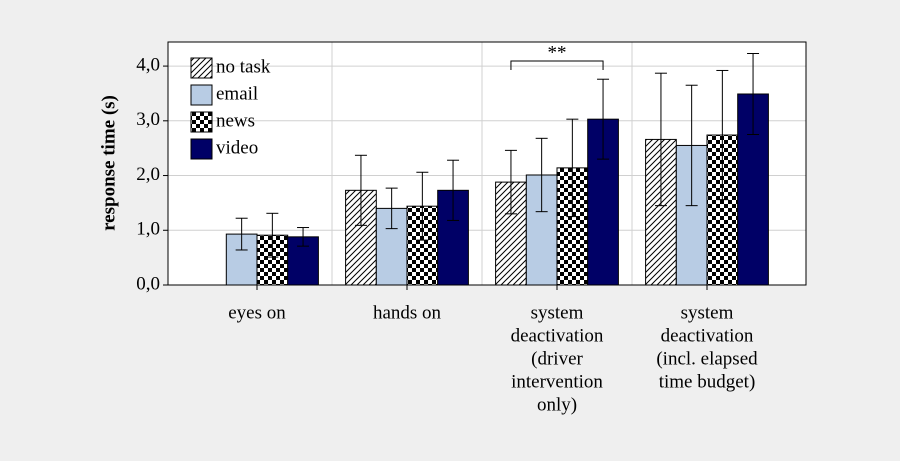 The height and width of the screenshot is (461, 900). I want to click on legend-label: video, so click(237, 147).